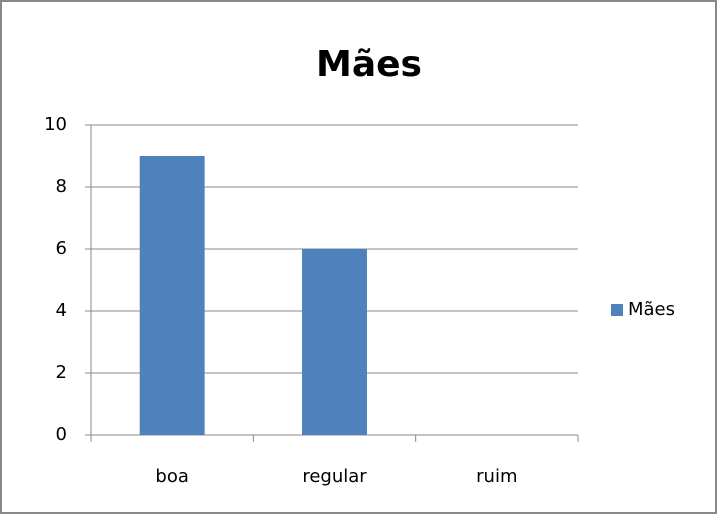 This screenshot has height=515, width=718. What do you see at coordinates (617, 310) in the screenshot?
I see `legend-swatch` at bounding box center [617, 310].